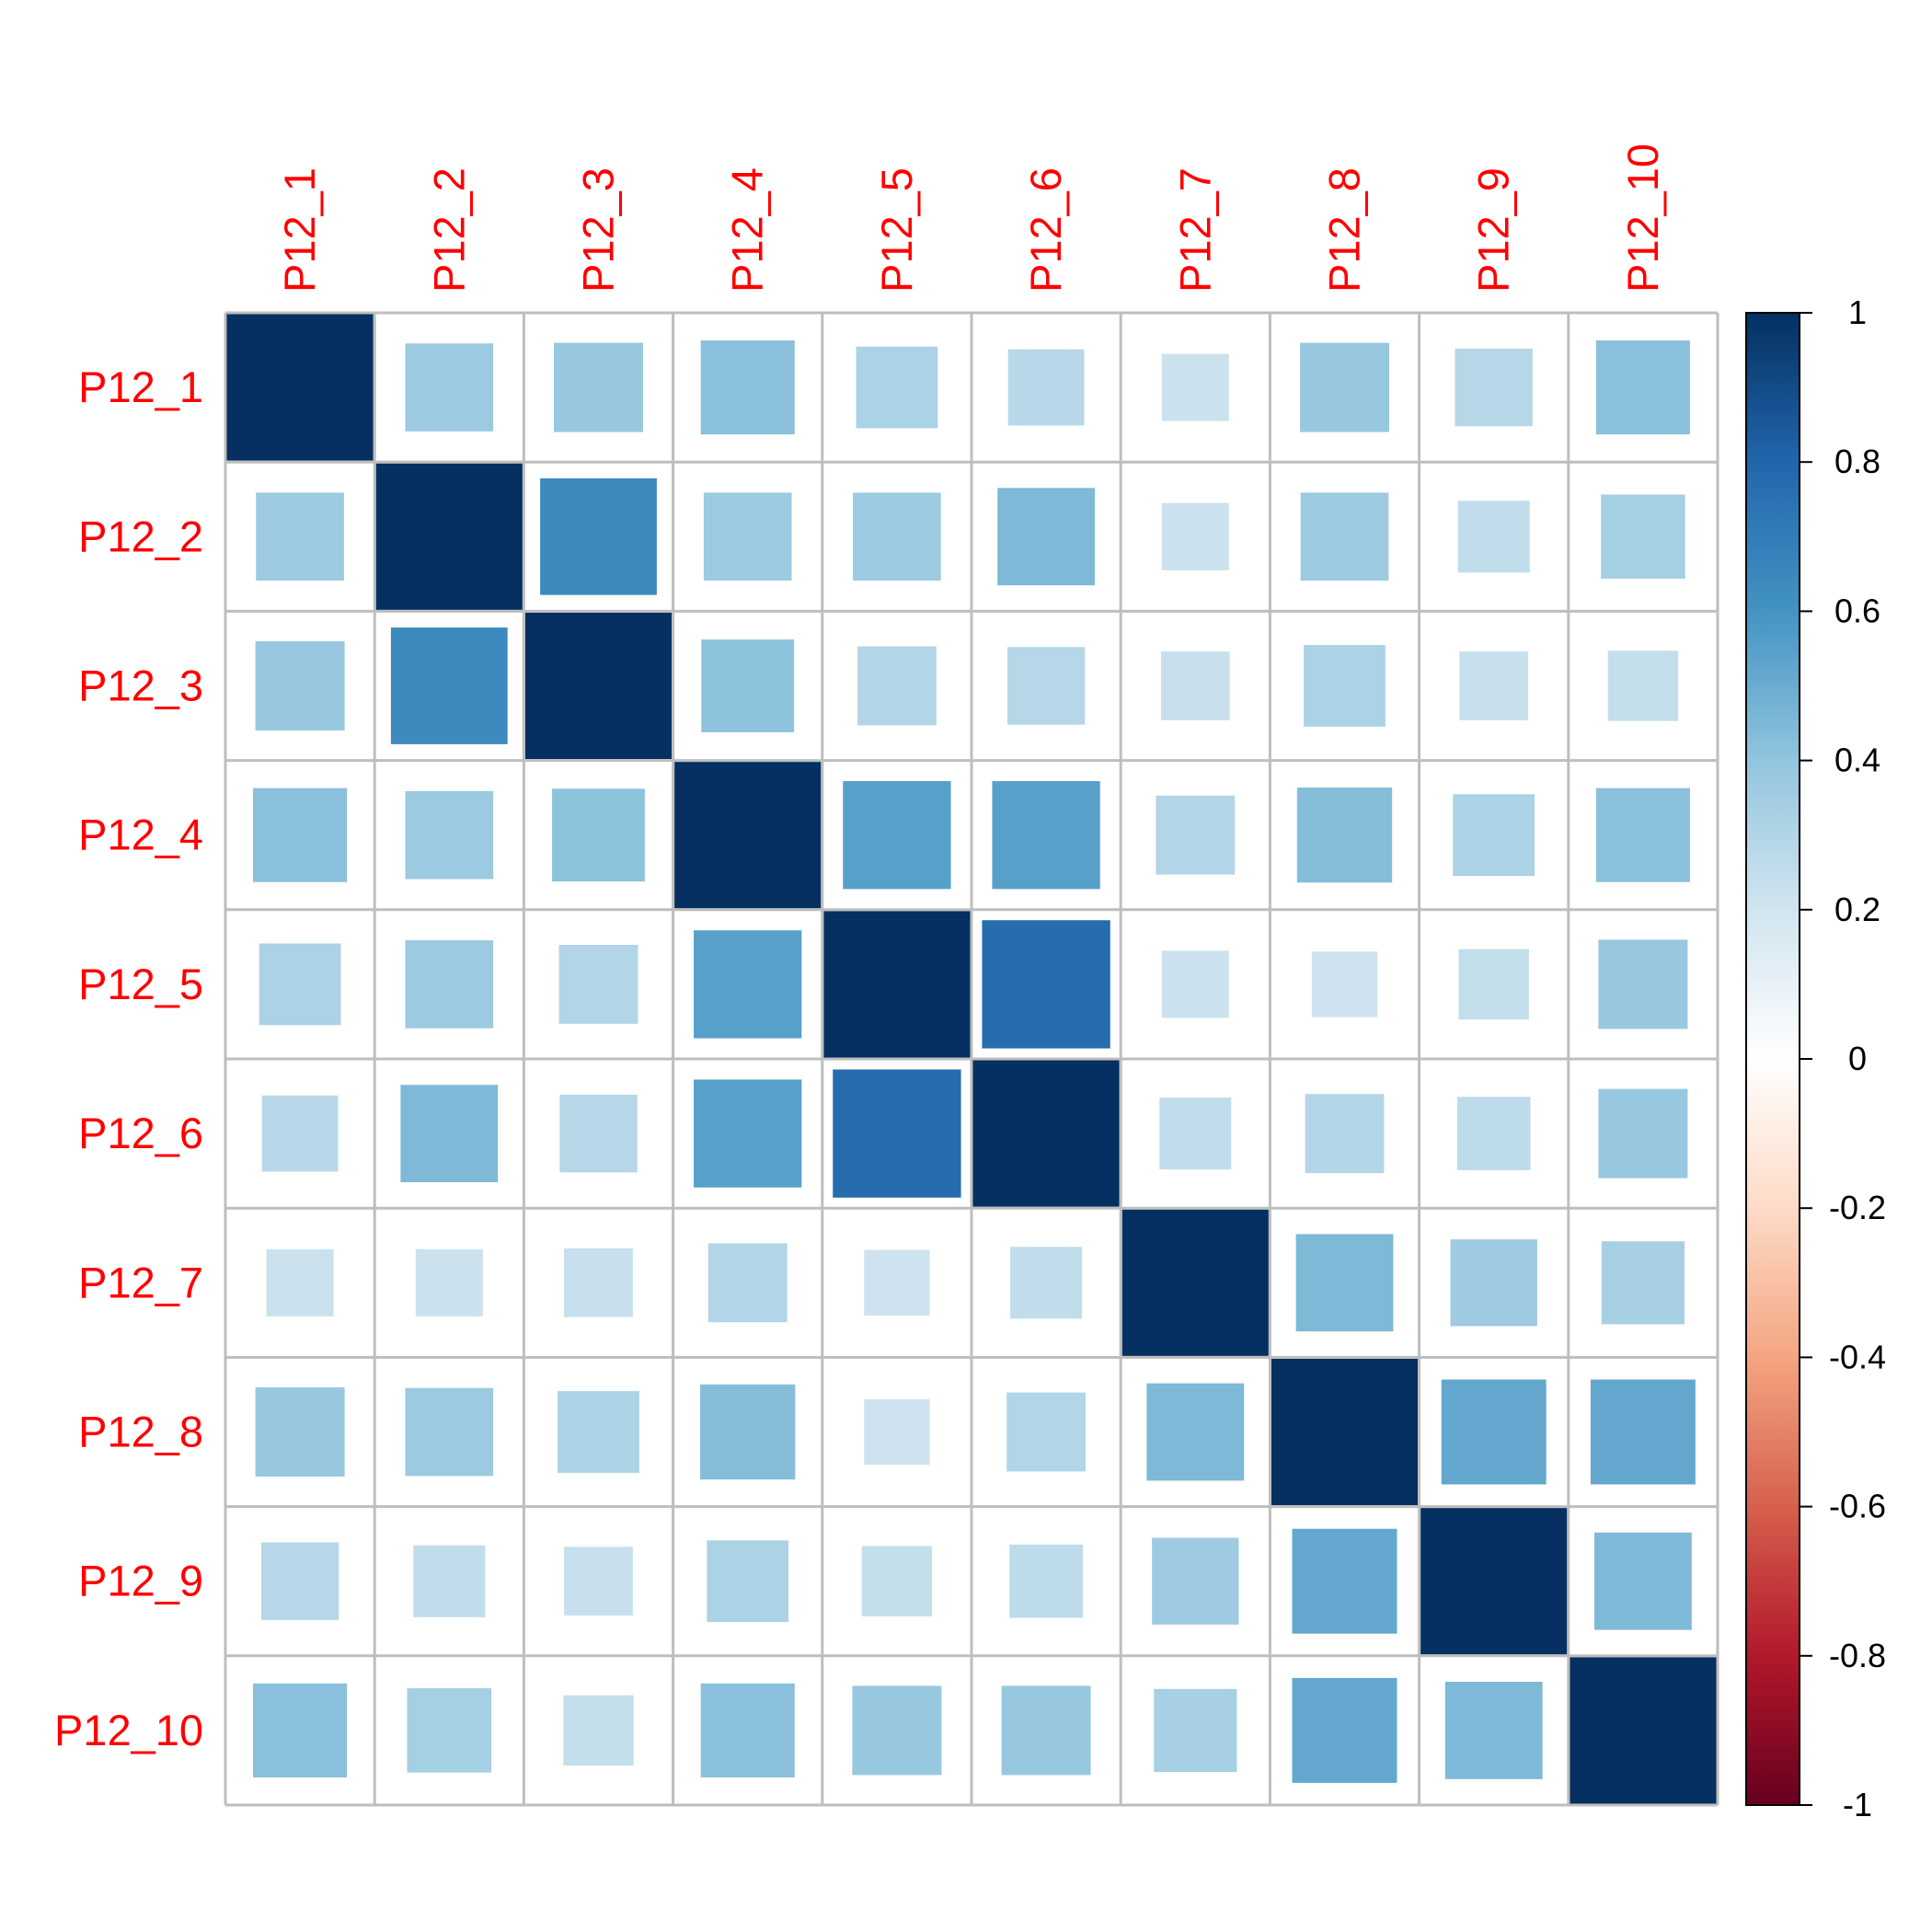 The image size is (1932, 1932). I want to click on colorbar-tick-label: 0.2, so click(1857, 909).